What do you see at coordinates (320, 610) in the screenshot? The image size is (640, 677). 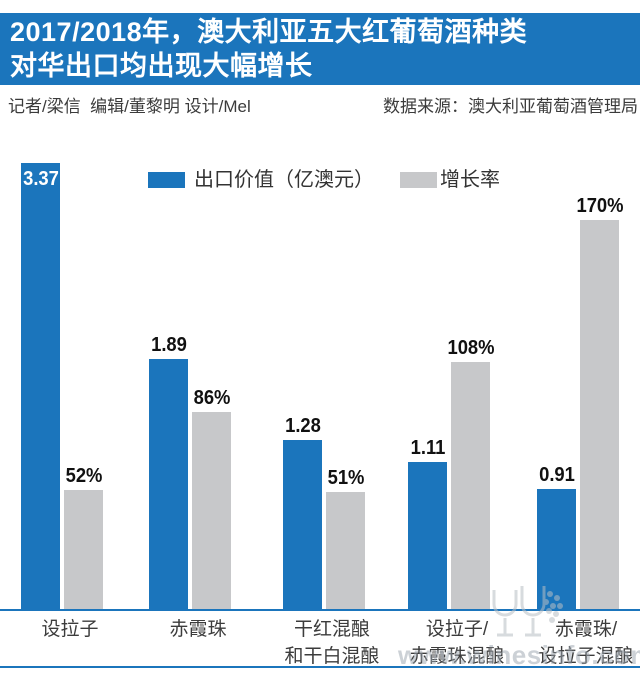 I see `x-axis-baseline` at bounding box center [320, 610].